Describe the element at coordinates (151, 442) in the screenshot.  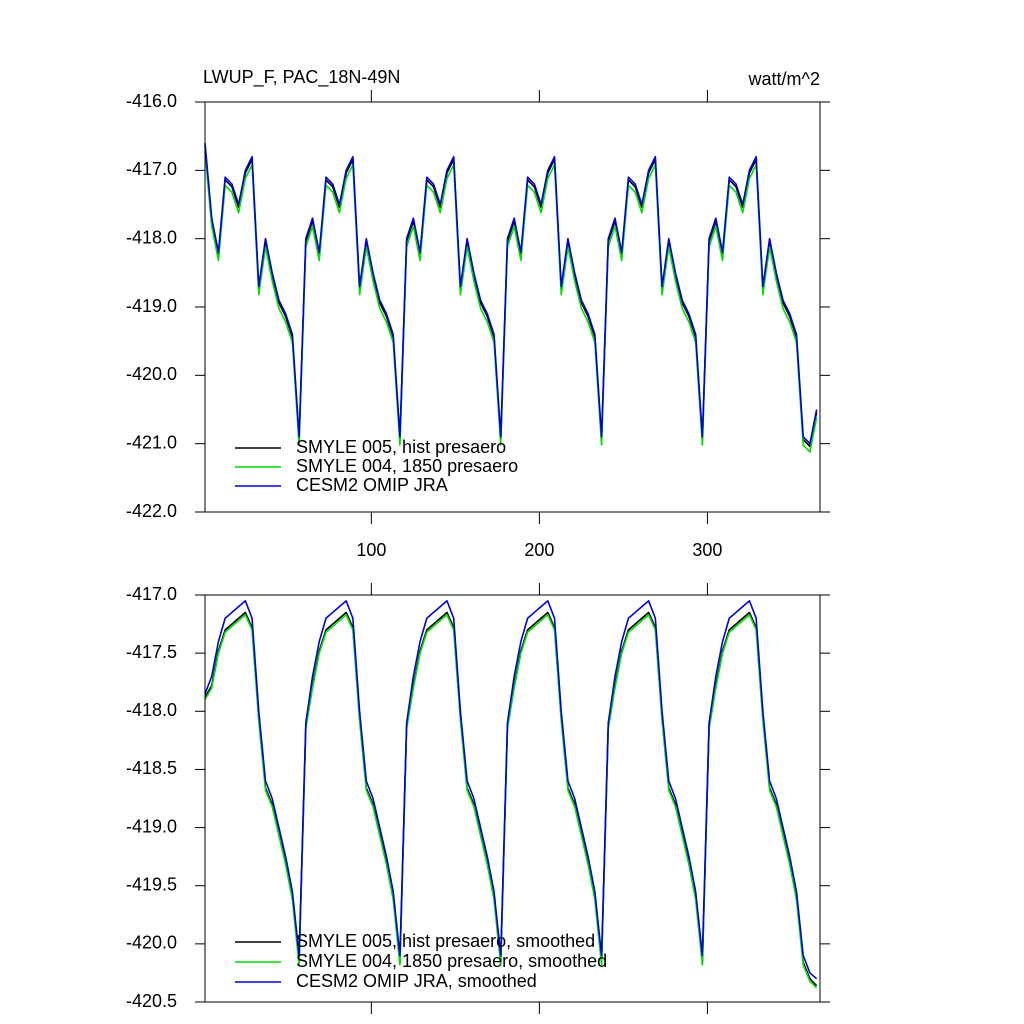
I see `y-tick-label: -421.0` at that location.